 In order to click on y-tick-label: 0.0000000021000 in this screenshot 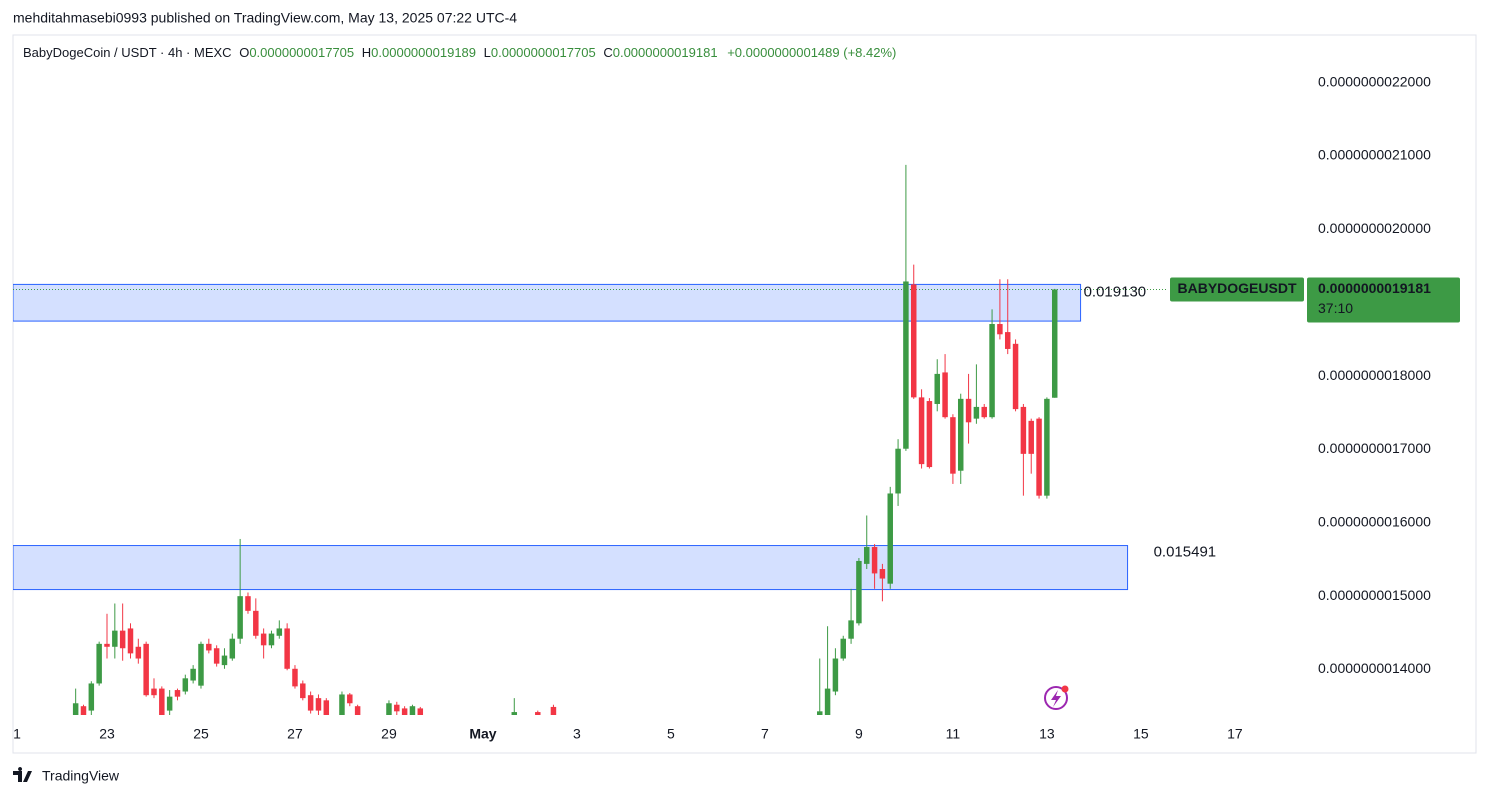, I will do `click(1374, 155)`.